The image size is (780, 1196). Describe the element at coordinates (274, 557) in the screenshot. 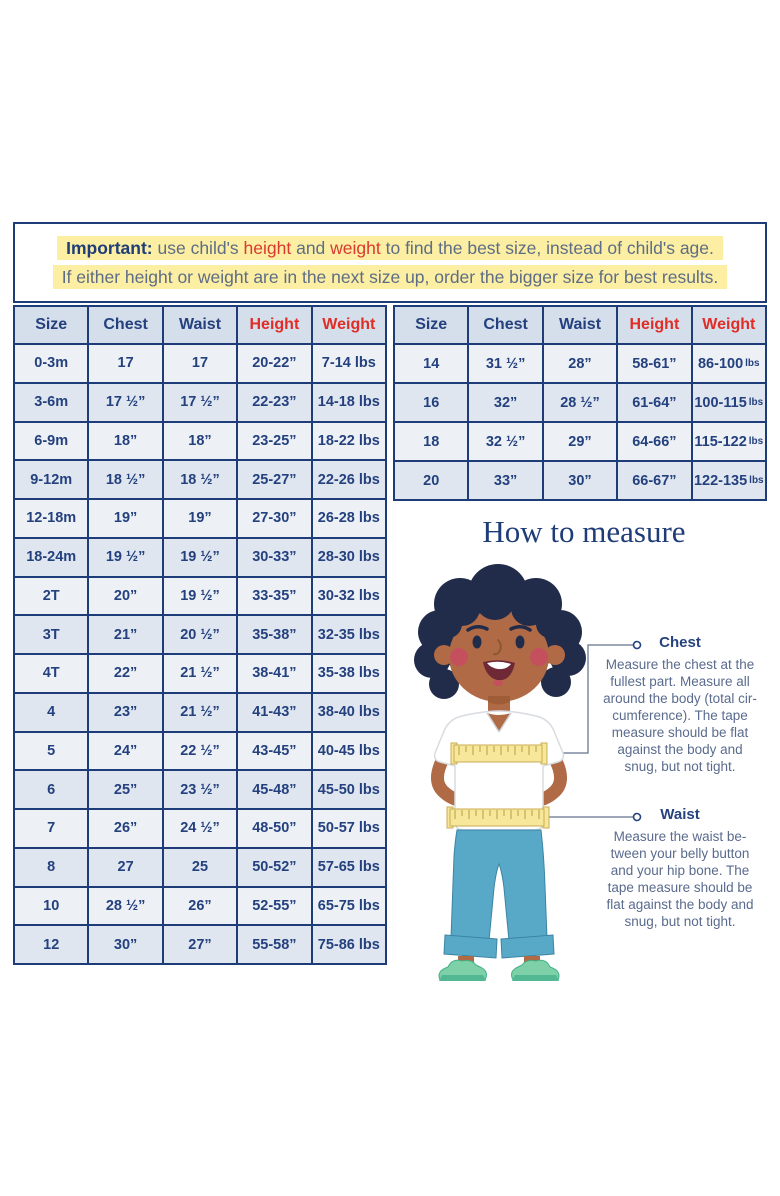

I see `value-cell: 30-33”` at that location.